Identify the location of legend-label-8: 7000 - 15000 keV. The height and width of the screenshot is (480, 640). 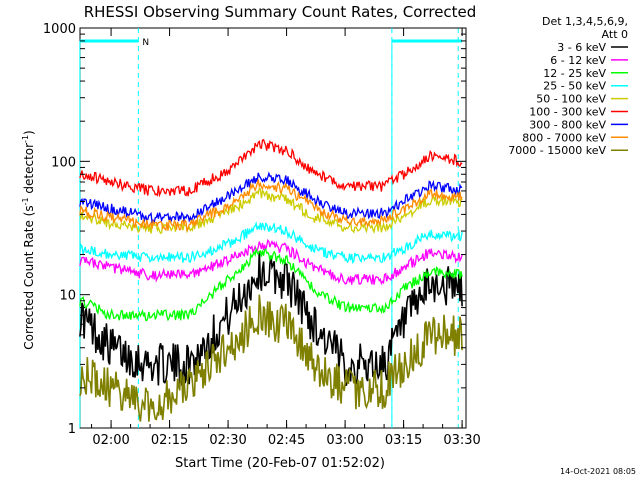
(557, 150).